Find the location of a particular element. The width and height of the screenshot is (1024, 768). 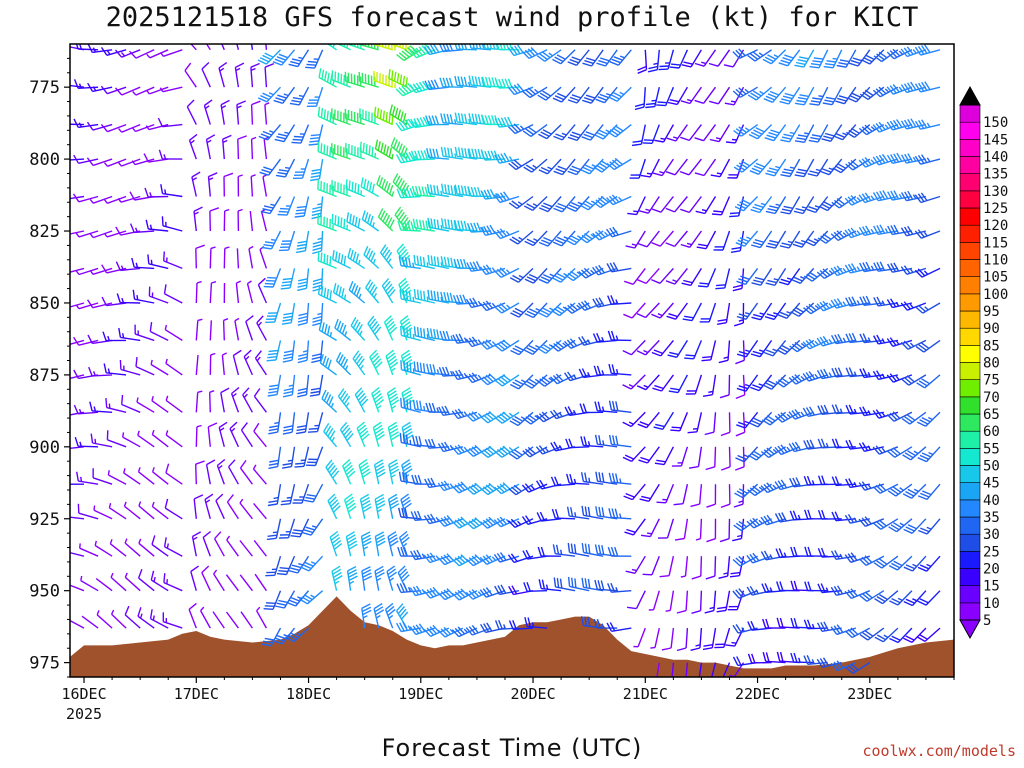

colorbar-label: 65 is located at coordinates (991, 415).